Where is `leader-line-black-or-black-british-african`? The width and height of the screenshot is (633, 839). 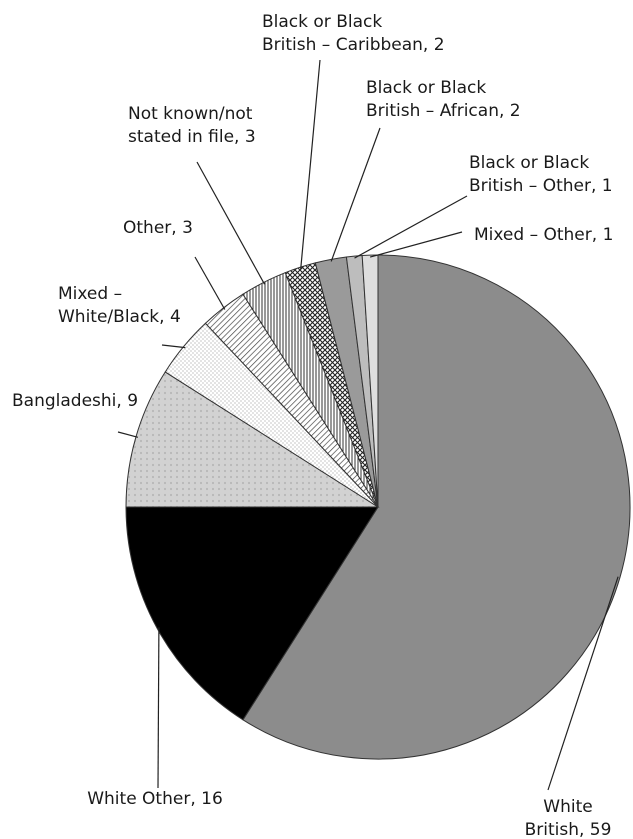
leader-line-black-or-black-british-african is located at coordinates (355, 194).